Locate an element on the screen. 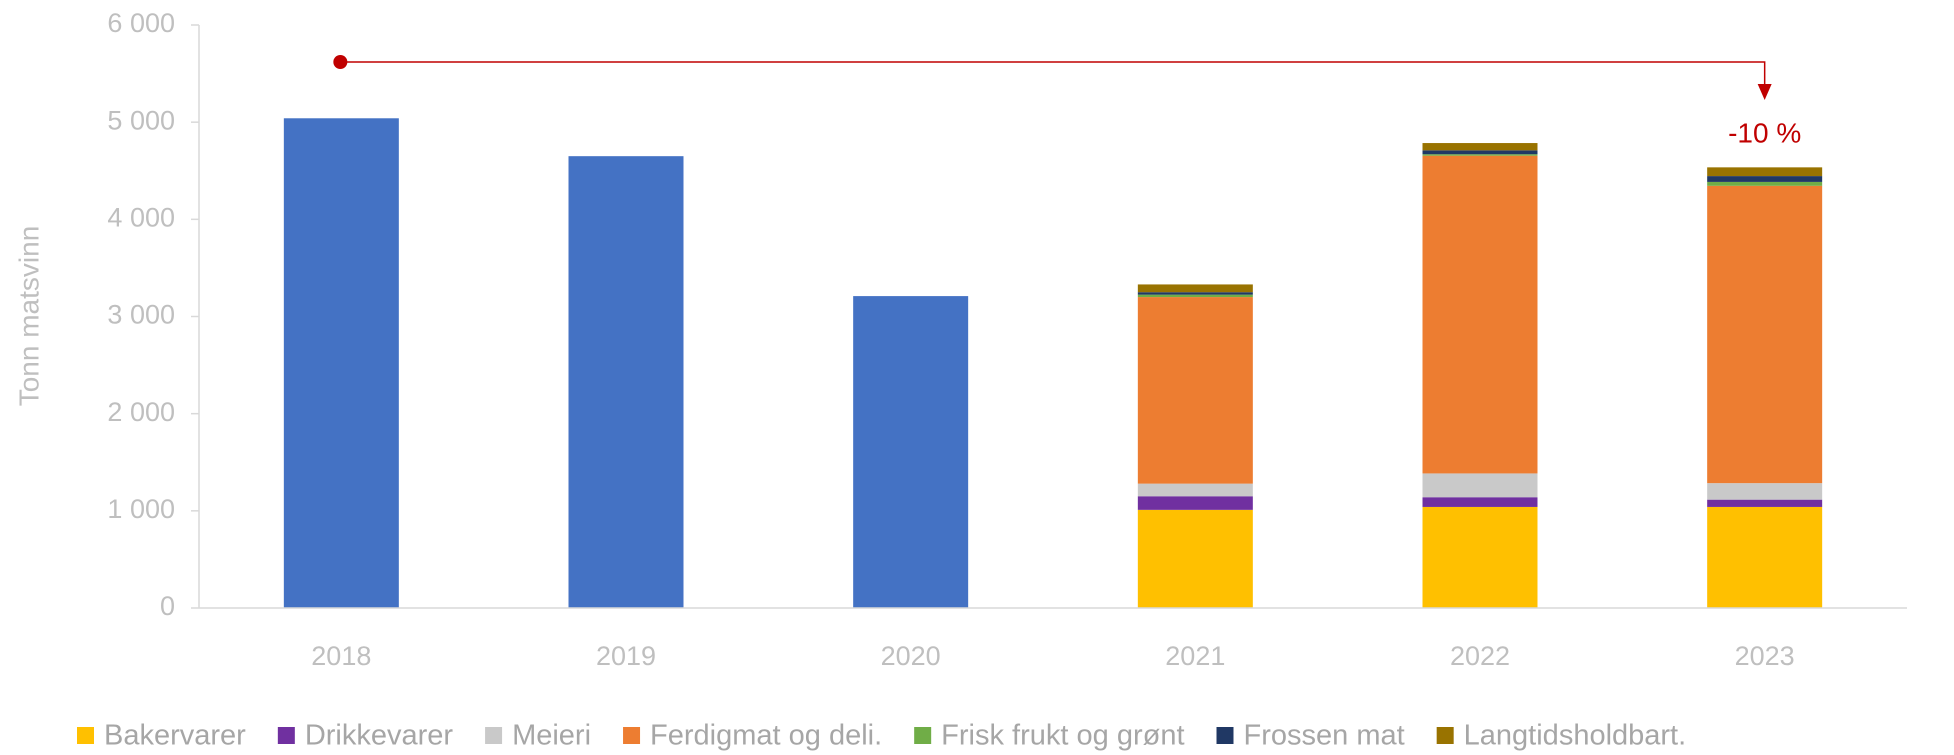 This screenshot has height=755, width=1954. arrow-start is located at coordinates (340, 62).